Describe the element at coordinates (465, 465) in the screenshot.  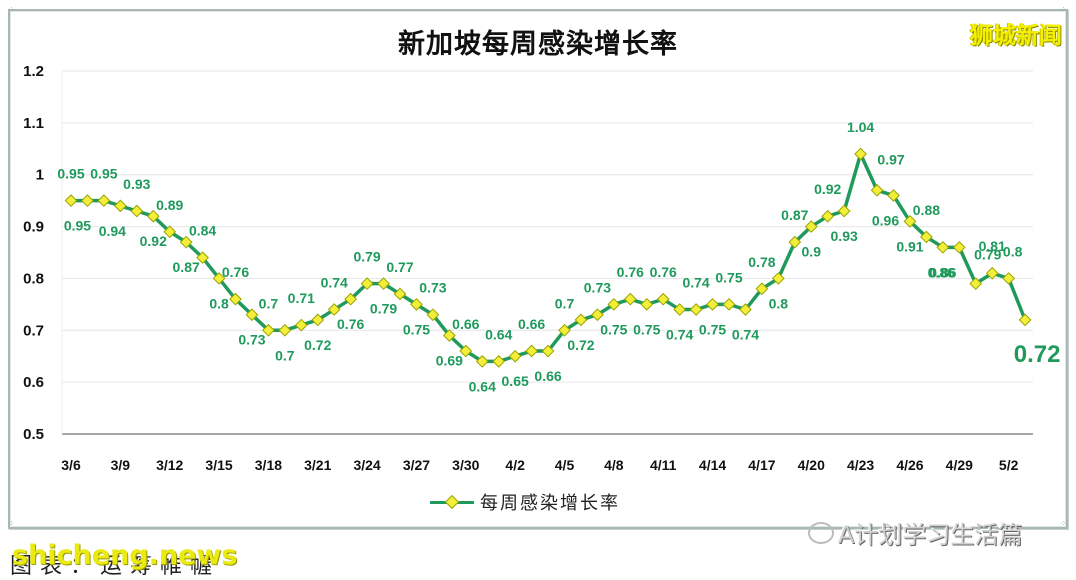
I see `x-tick-label: 3/30` at that location.